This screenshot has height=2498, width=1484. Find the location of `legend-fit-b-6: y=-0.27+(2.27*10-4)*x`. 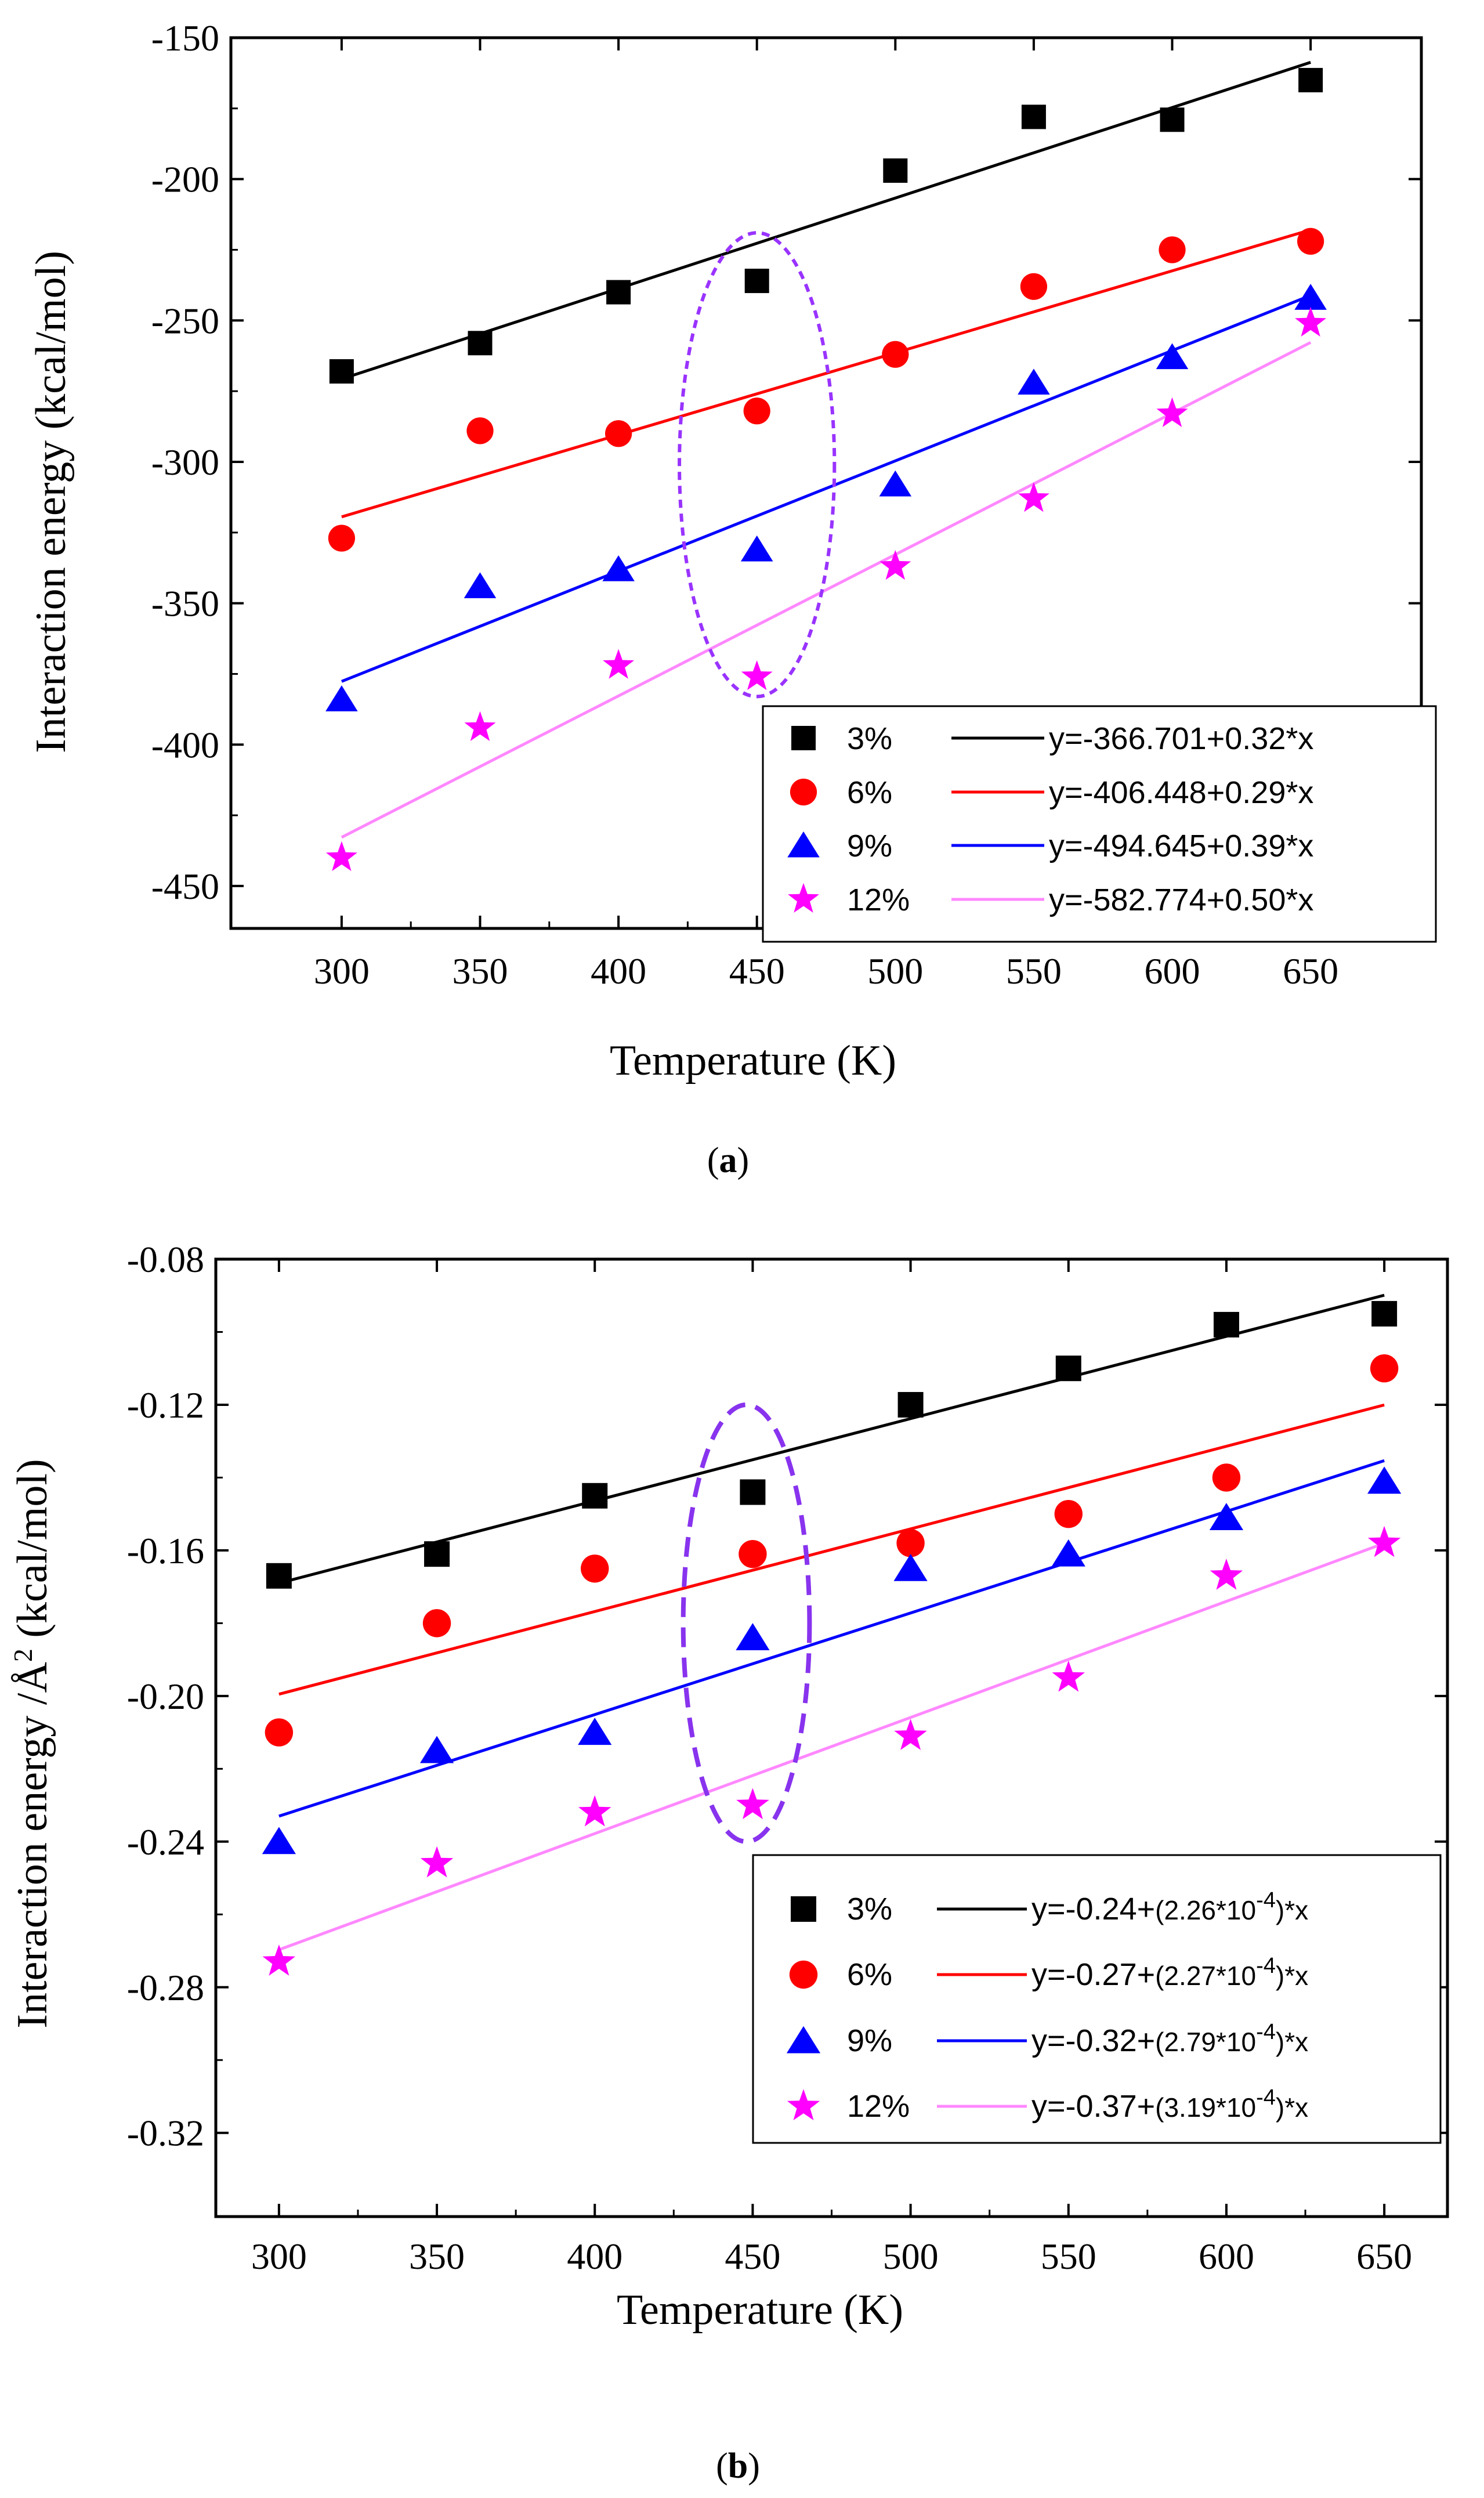

legend-fit-b-6: y=-0.27+(2.27*10-4)*x is located at coordinates (1169, 1973).